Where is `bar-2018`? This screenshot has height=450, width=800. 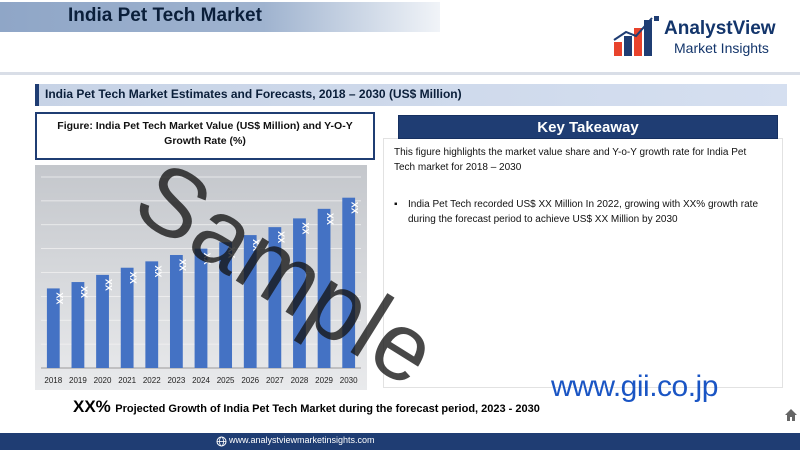 bar-2018 is located at coordinates (53, 328).